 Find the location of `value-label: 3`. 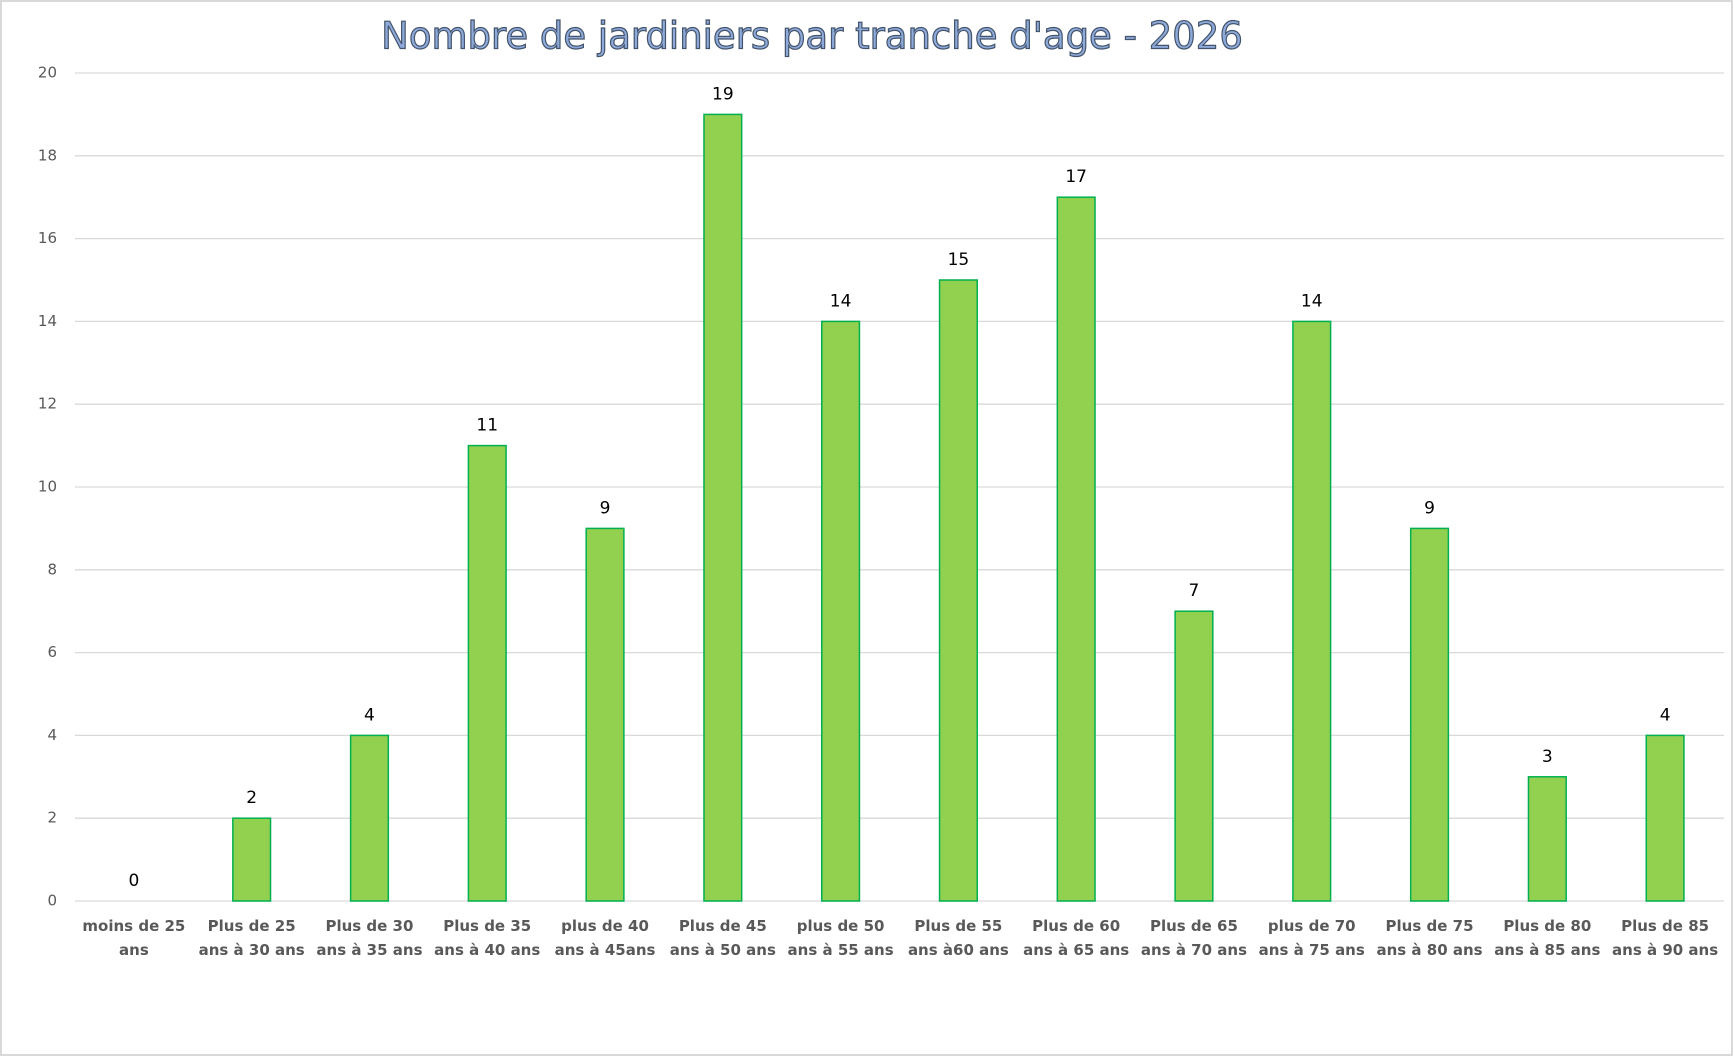

value-label: 3 is located at coordinates (1547, 757).